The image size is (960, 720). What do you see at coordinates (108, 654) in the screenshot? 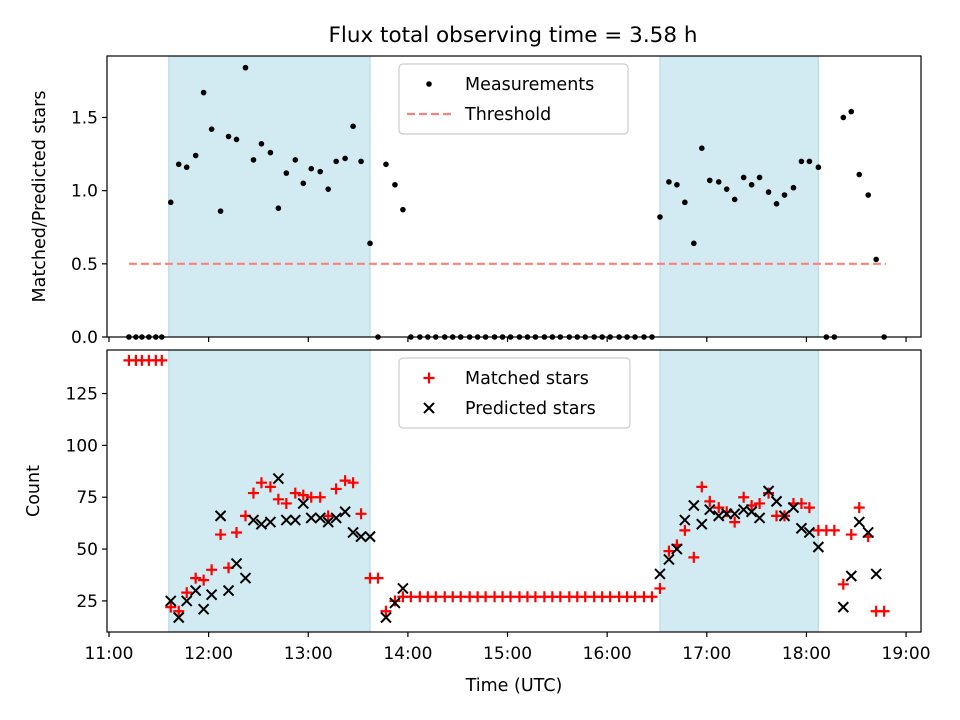
I see `x-tick-label: 11:00` at bounding box center [108, 654].